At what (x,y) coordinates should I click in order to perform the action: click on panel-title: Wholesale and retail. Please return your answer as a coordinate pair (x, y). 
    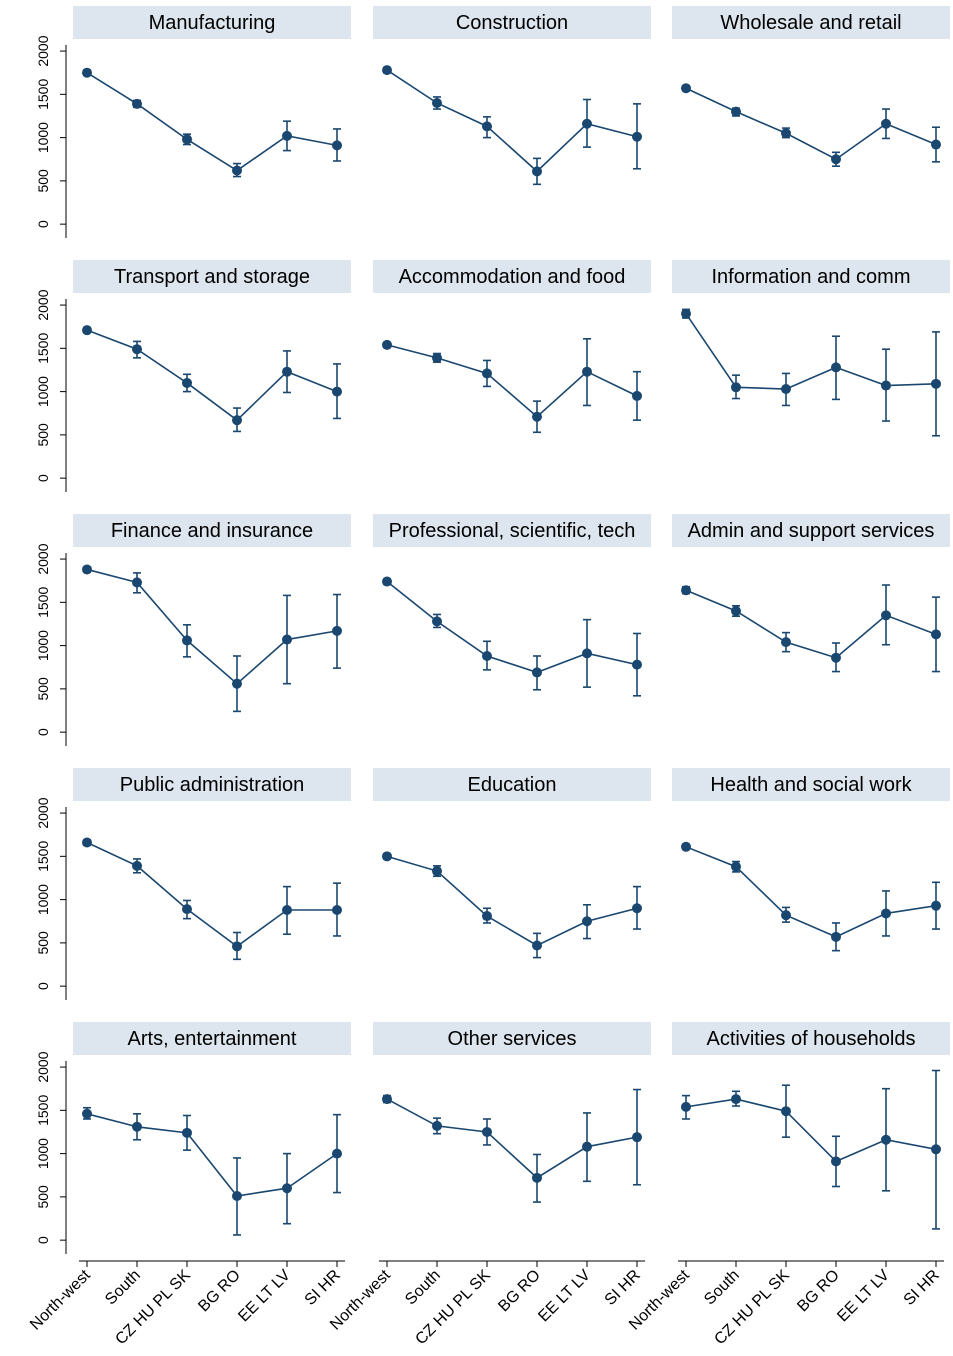
    Looking at the image, I should click on (810, 23).